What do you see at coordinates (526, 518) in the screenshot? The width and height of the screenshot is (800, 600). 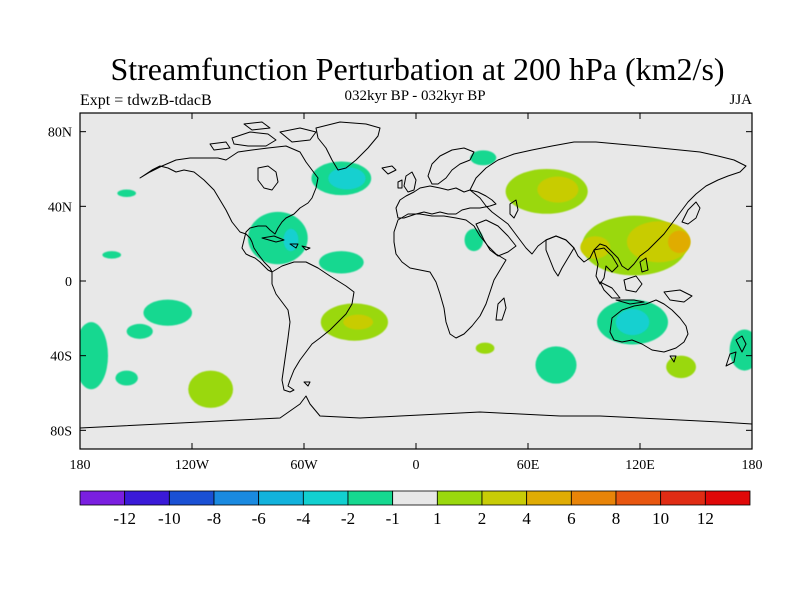 I see `colorbar-label-9: 4` at bounding box center [526, 518].